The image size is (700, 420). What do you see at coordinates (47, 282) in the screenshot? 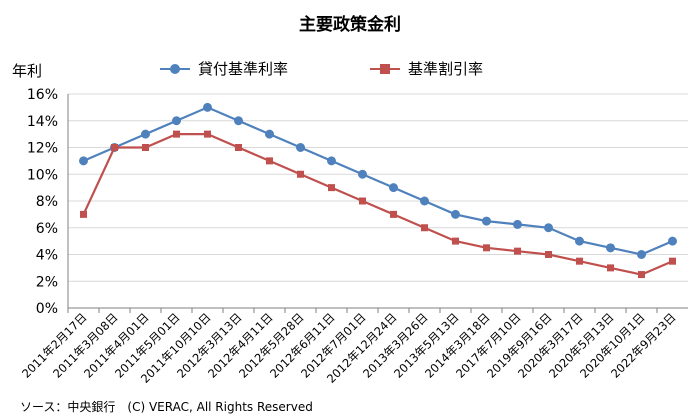
I see `y-tick-label: 2%` at bounding box center [47, 282].